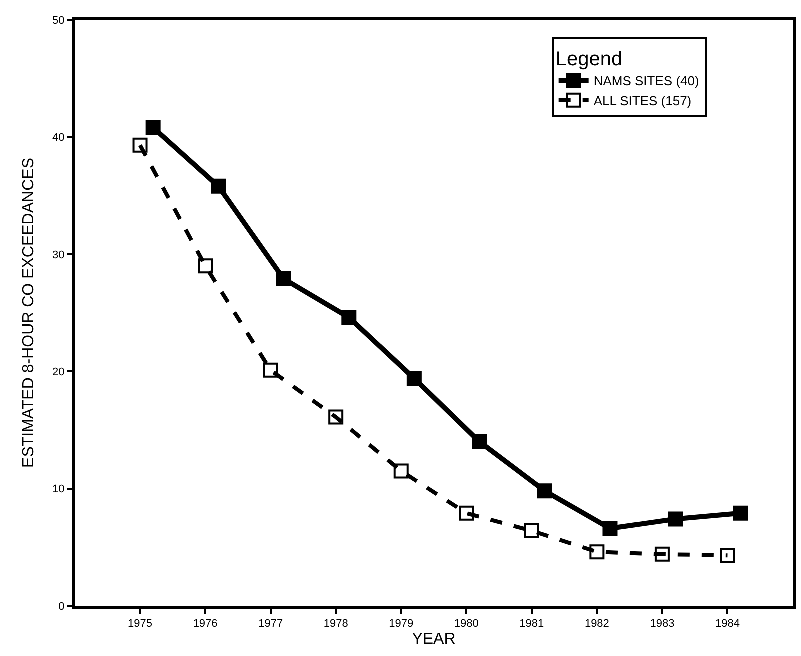 This screenshot has height=656, width=801. I want to click on x-tick-label: 1978, so click(336, 624).